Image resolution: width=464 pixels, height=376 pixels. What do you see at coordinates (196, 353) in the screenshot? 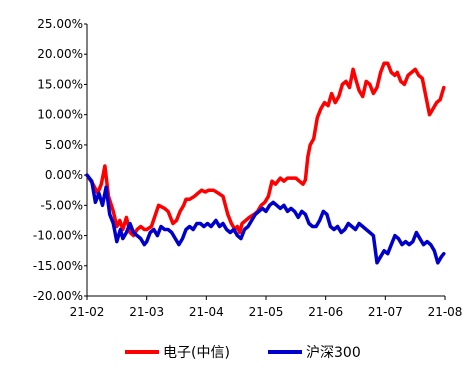
I see `legend-label: 电子(中信)` at bounding box center [196, 353].